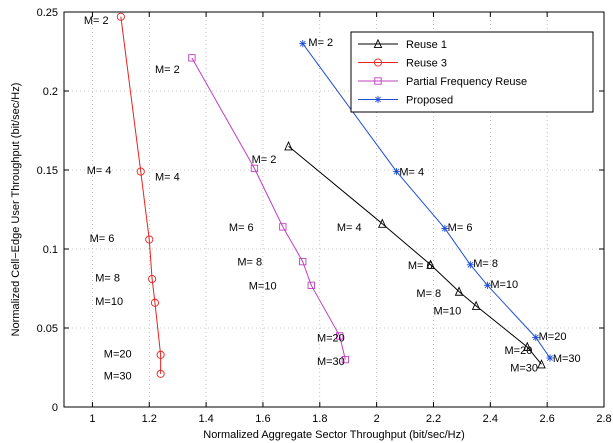 This screenshot has width=613, height=443. I want to click on x-tick-label: 2.8, so click(603, 419).